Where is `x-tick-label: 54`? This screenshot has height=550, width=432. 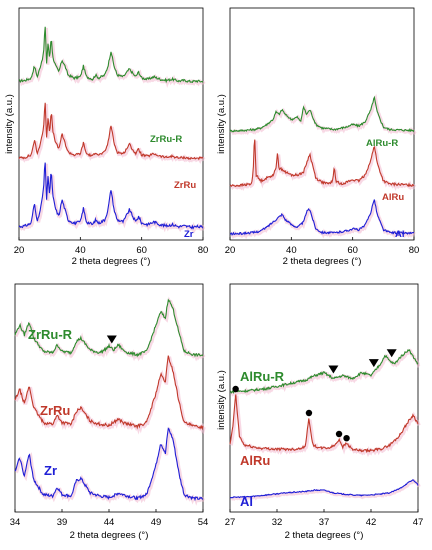 x-tick-label: 54 is located at coordinates (203, 522).